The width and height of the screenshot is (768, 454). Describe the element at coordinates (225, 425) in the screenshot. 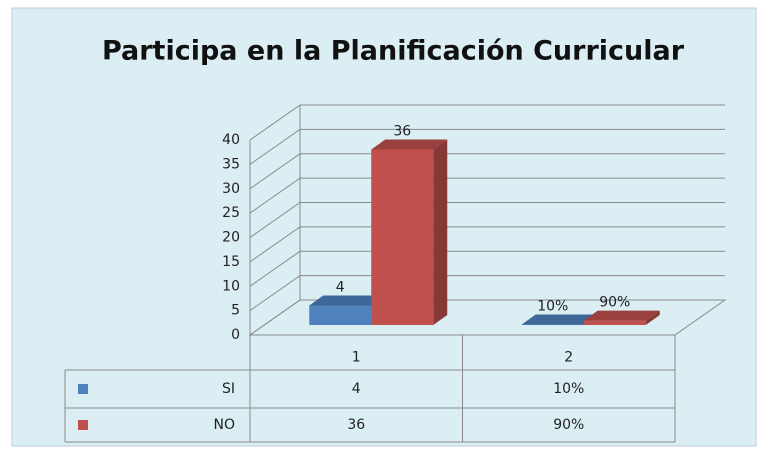

I see `legend-label: NO` at that location.